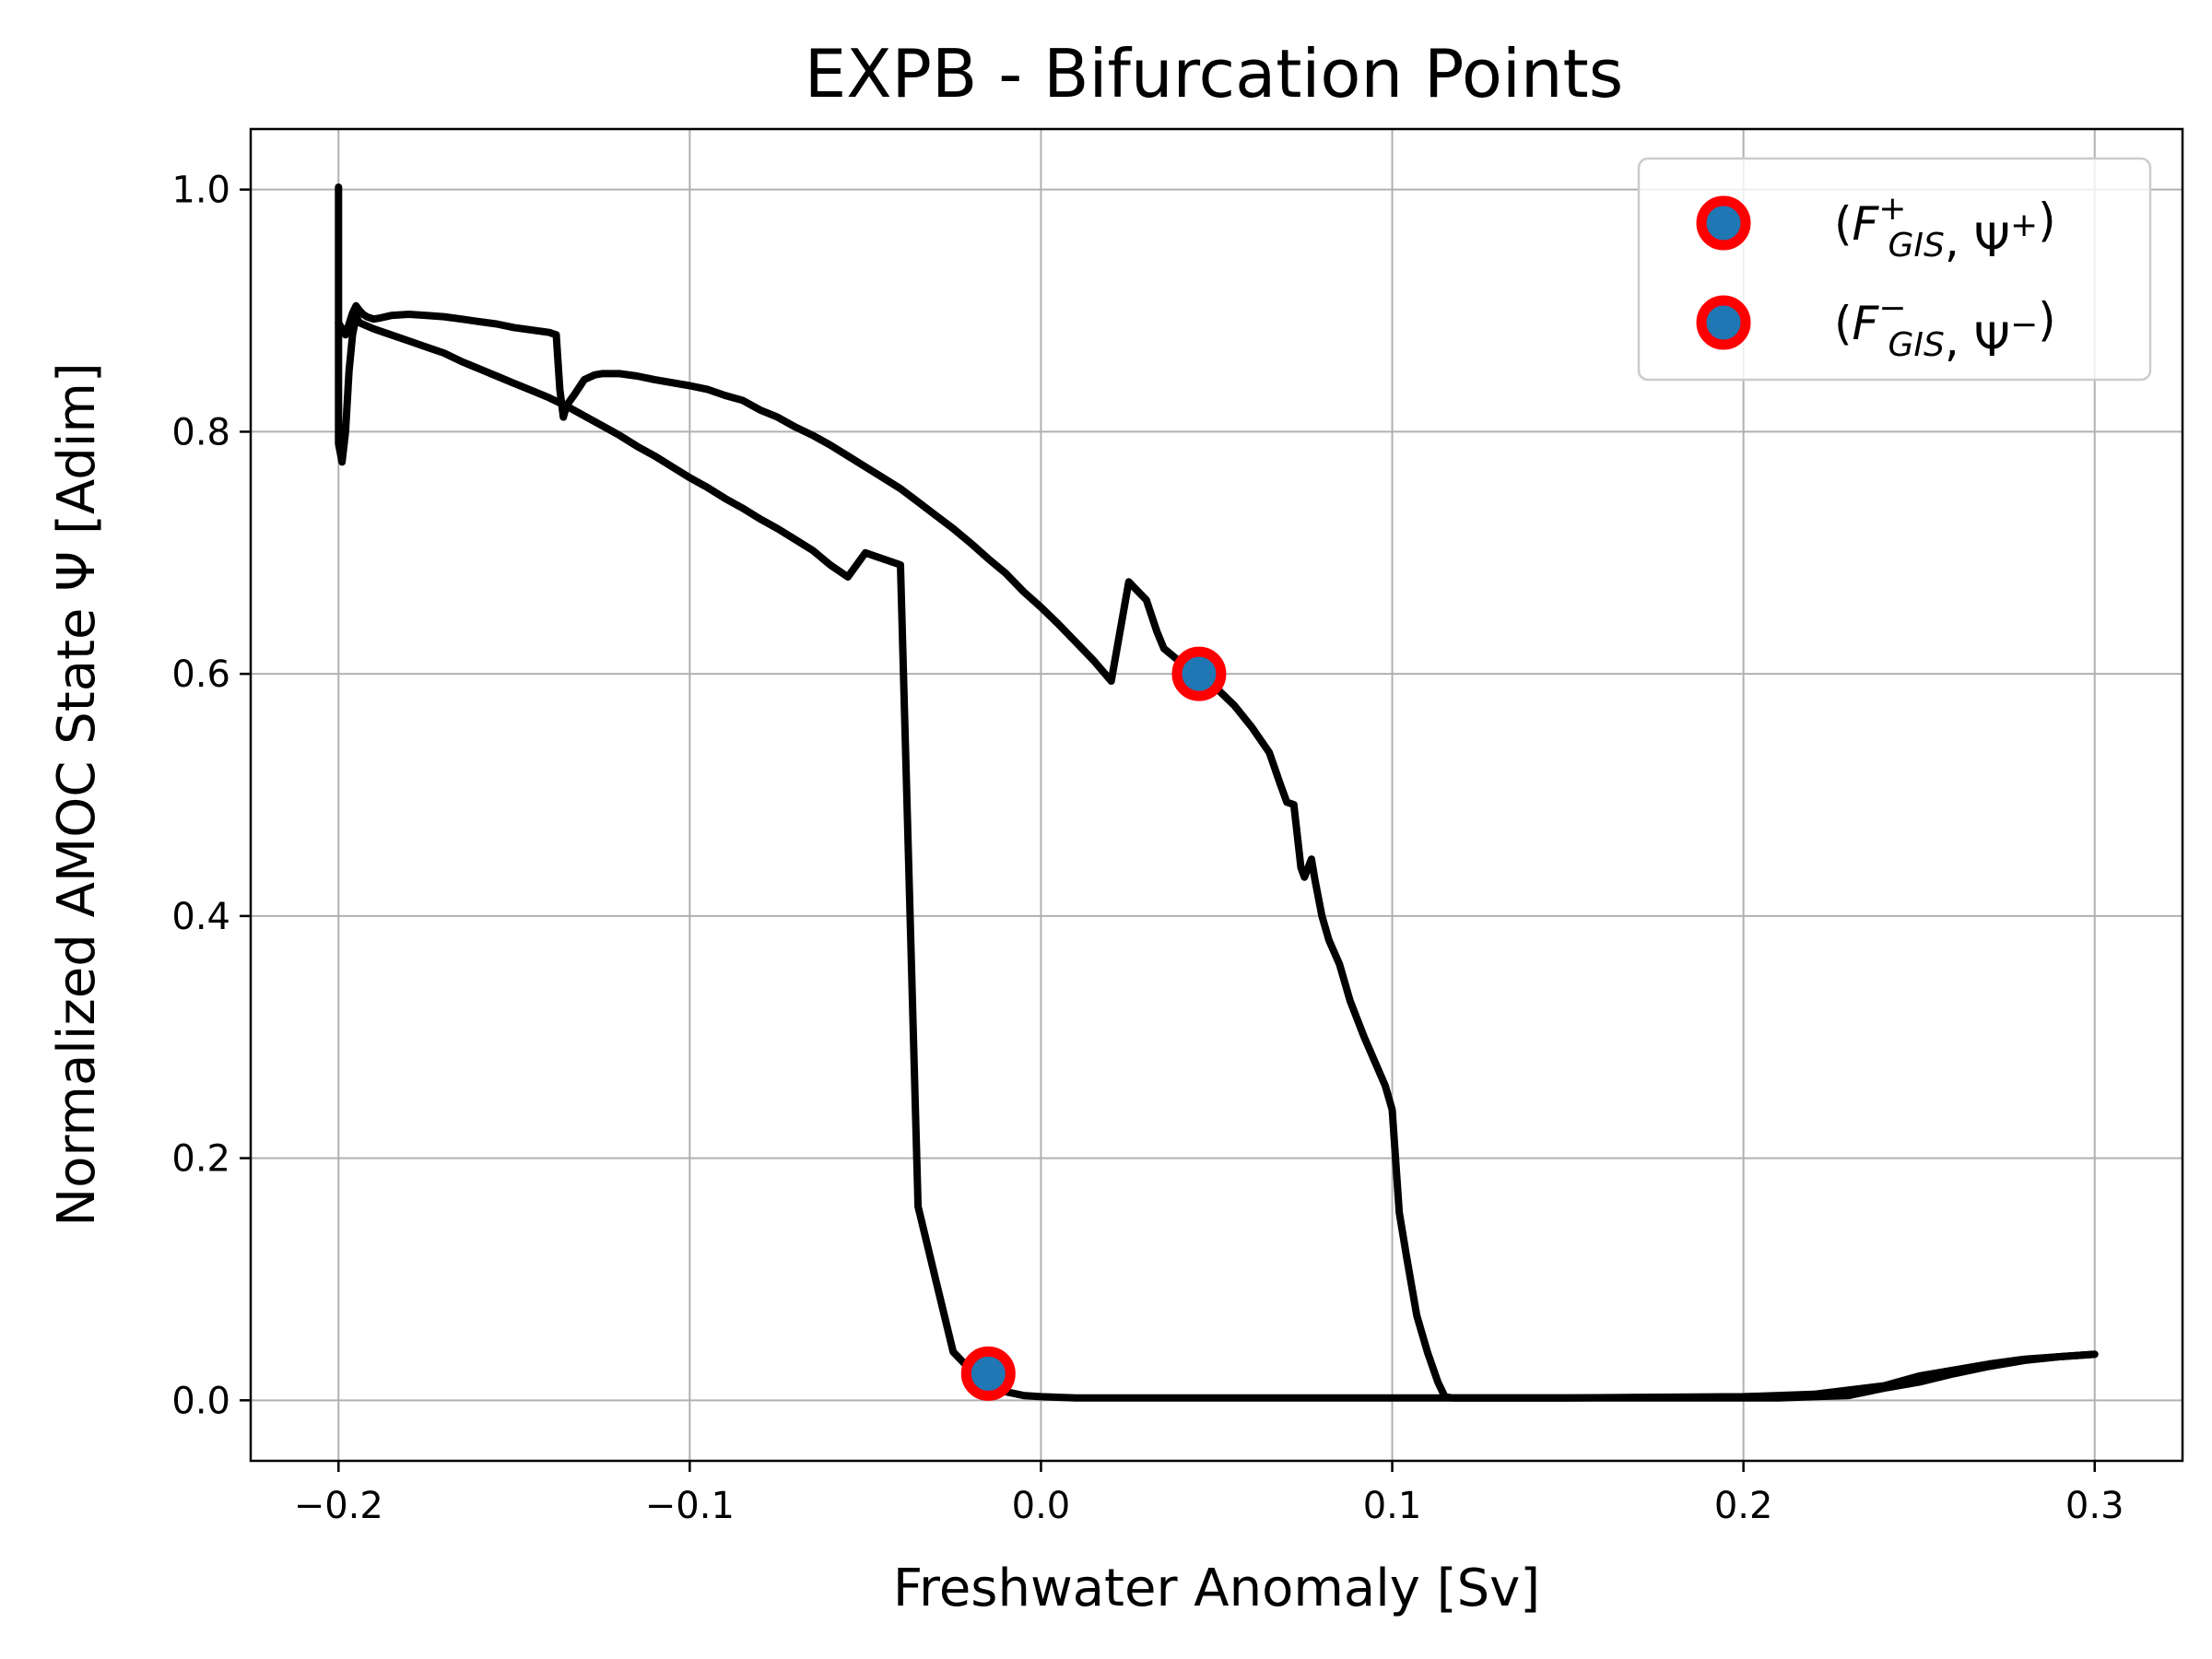 Image resolution: width=2212 pixels, height=1659 pixels. I want to click on legend-box, so click(1894, 269).